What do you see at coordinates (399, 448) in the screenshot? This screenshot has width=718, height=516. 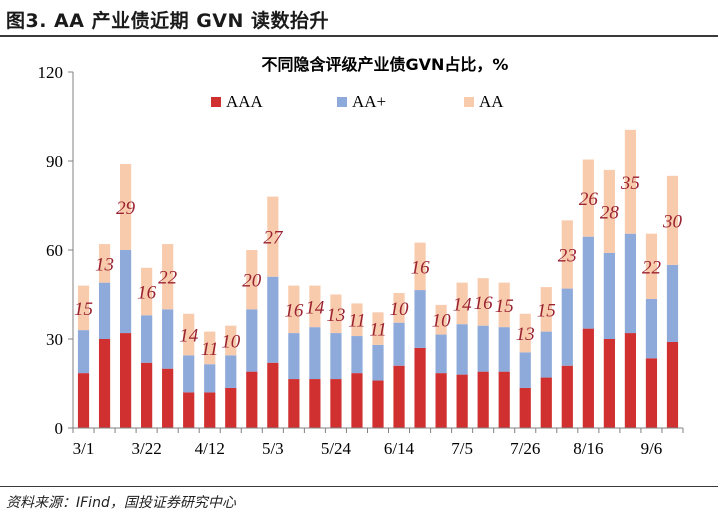 I see `x-tick-label: 6/14` at bounding box center [399, 448].